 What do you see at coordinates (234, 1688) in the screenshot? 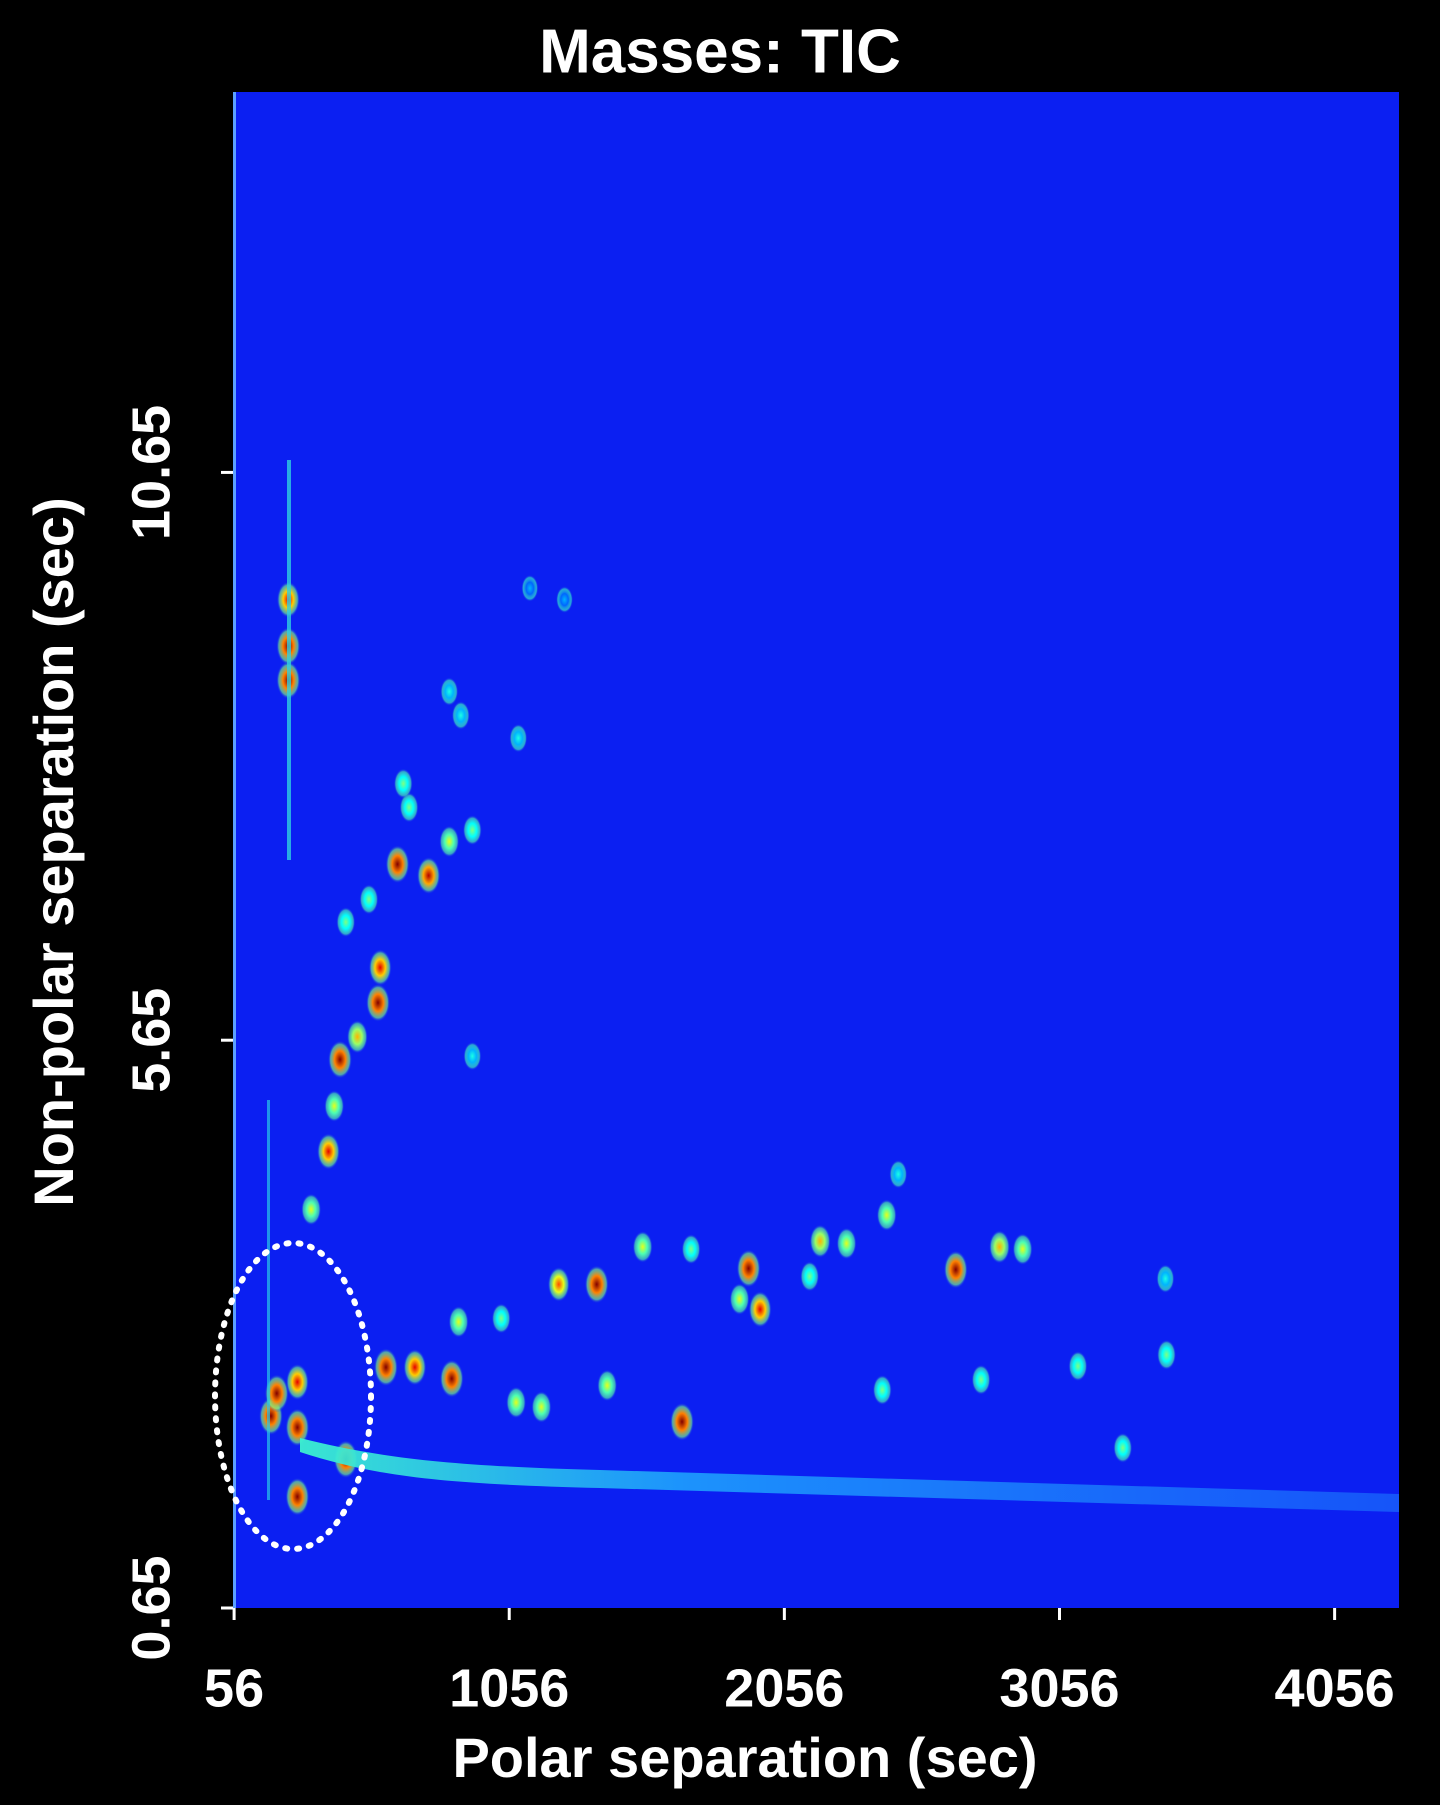
I see `x-tick-label: 56` at bounding box center [234, 1688].